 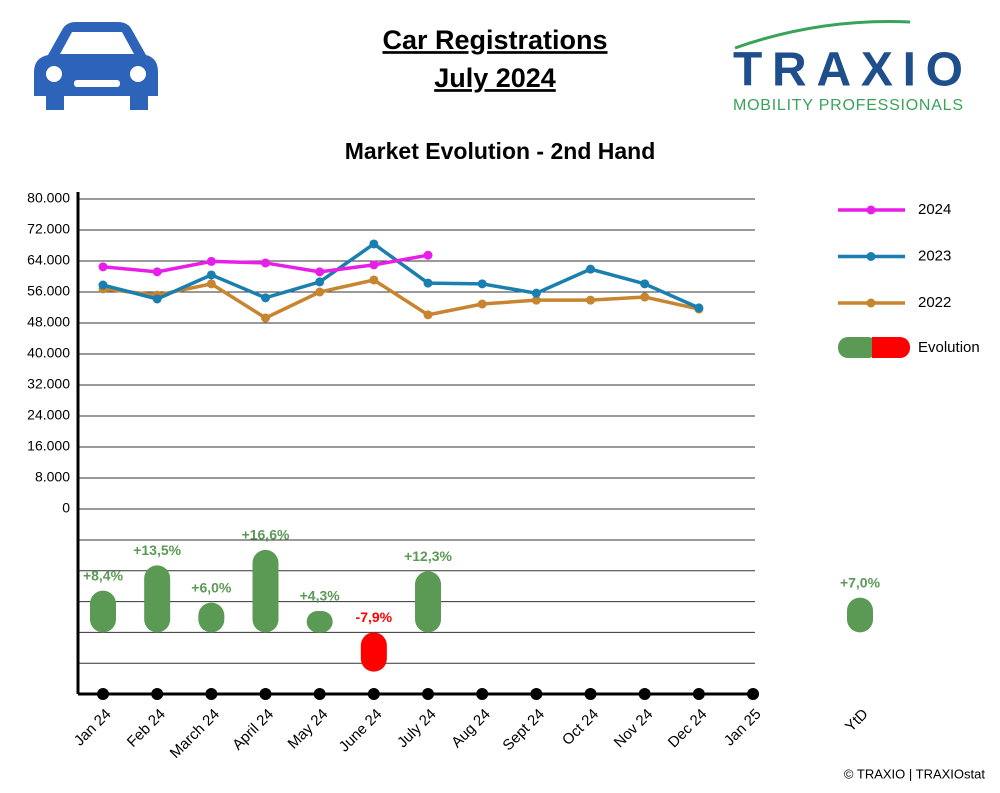 What do you see at coordinates (688, 729) in the screenshot?
I see `x-tick-label: Dec 24` at bounding box center [688, 729].